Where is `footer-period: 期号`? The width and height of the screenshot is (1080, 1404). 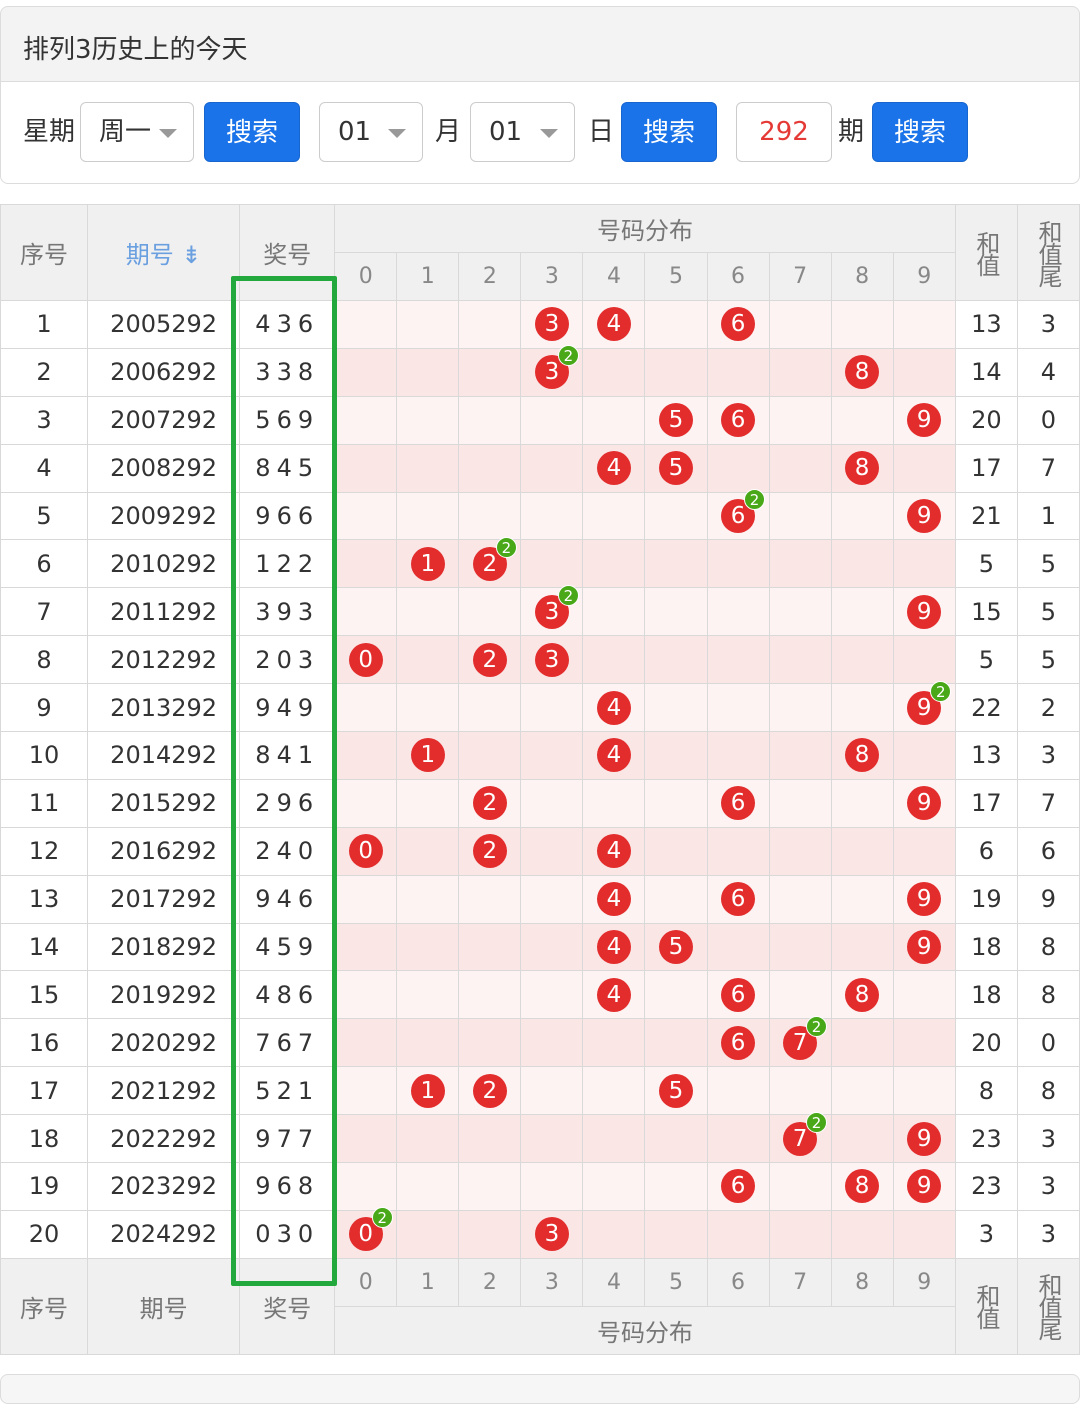 footer-period: 期号 is located at coordinates (164, 1306).